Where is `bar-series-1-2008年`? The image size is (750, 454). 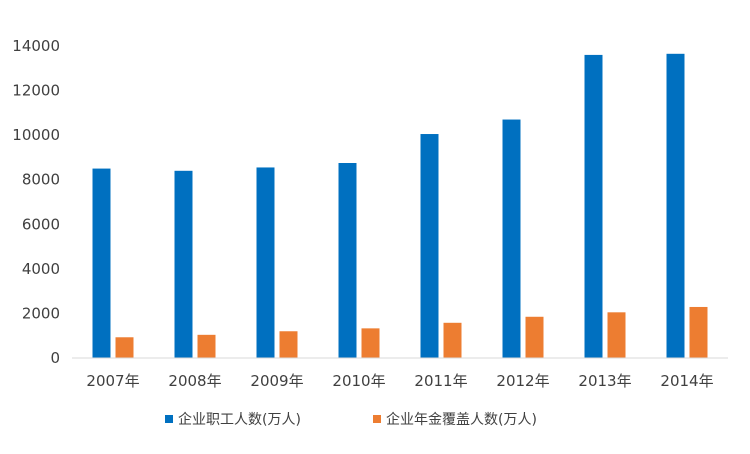 bar-series-1-2008年 is located at coordinates (183, 264).